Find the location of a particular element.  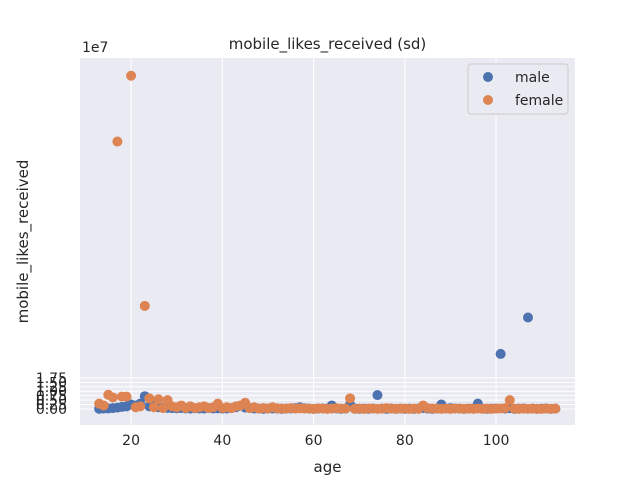

legend-marker-female is located at coordinates (488, 100).